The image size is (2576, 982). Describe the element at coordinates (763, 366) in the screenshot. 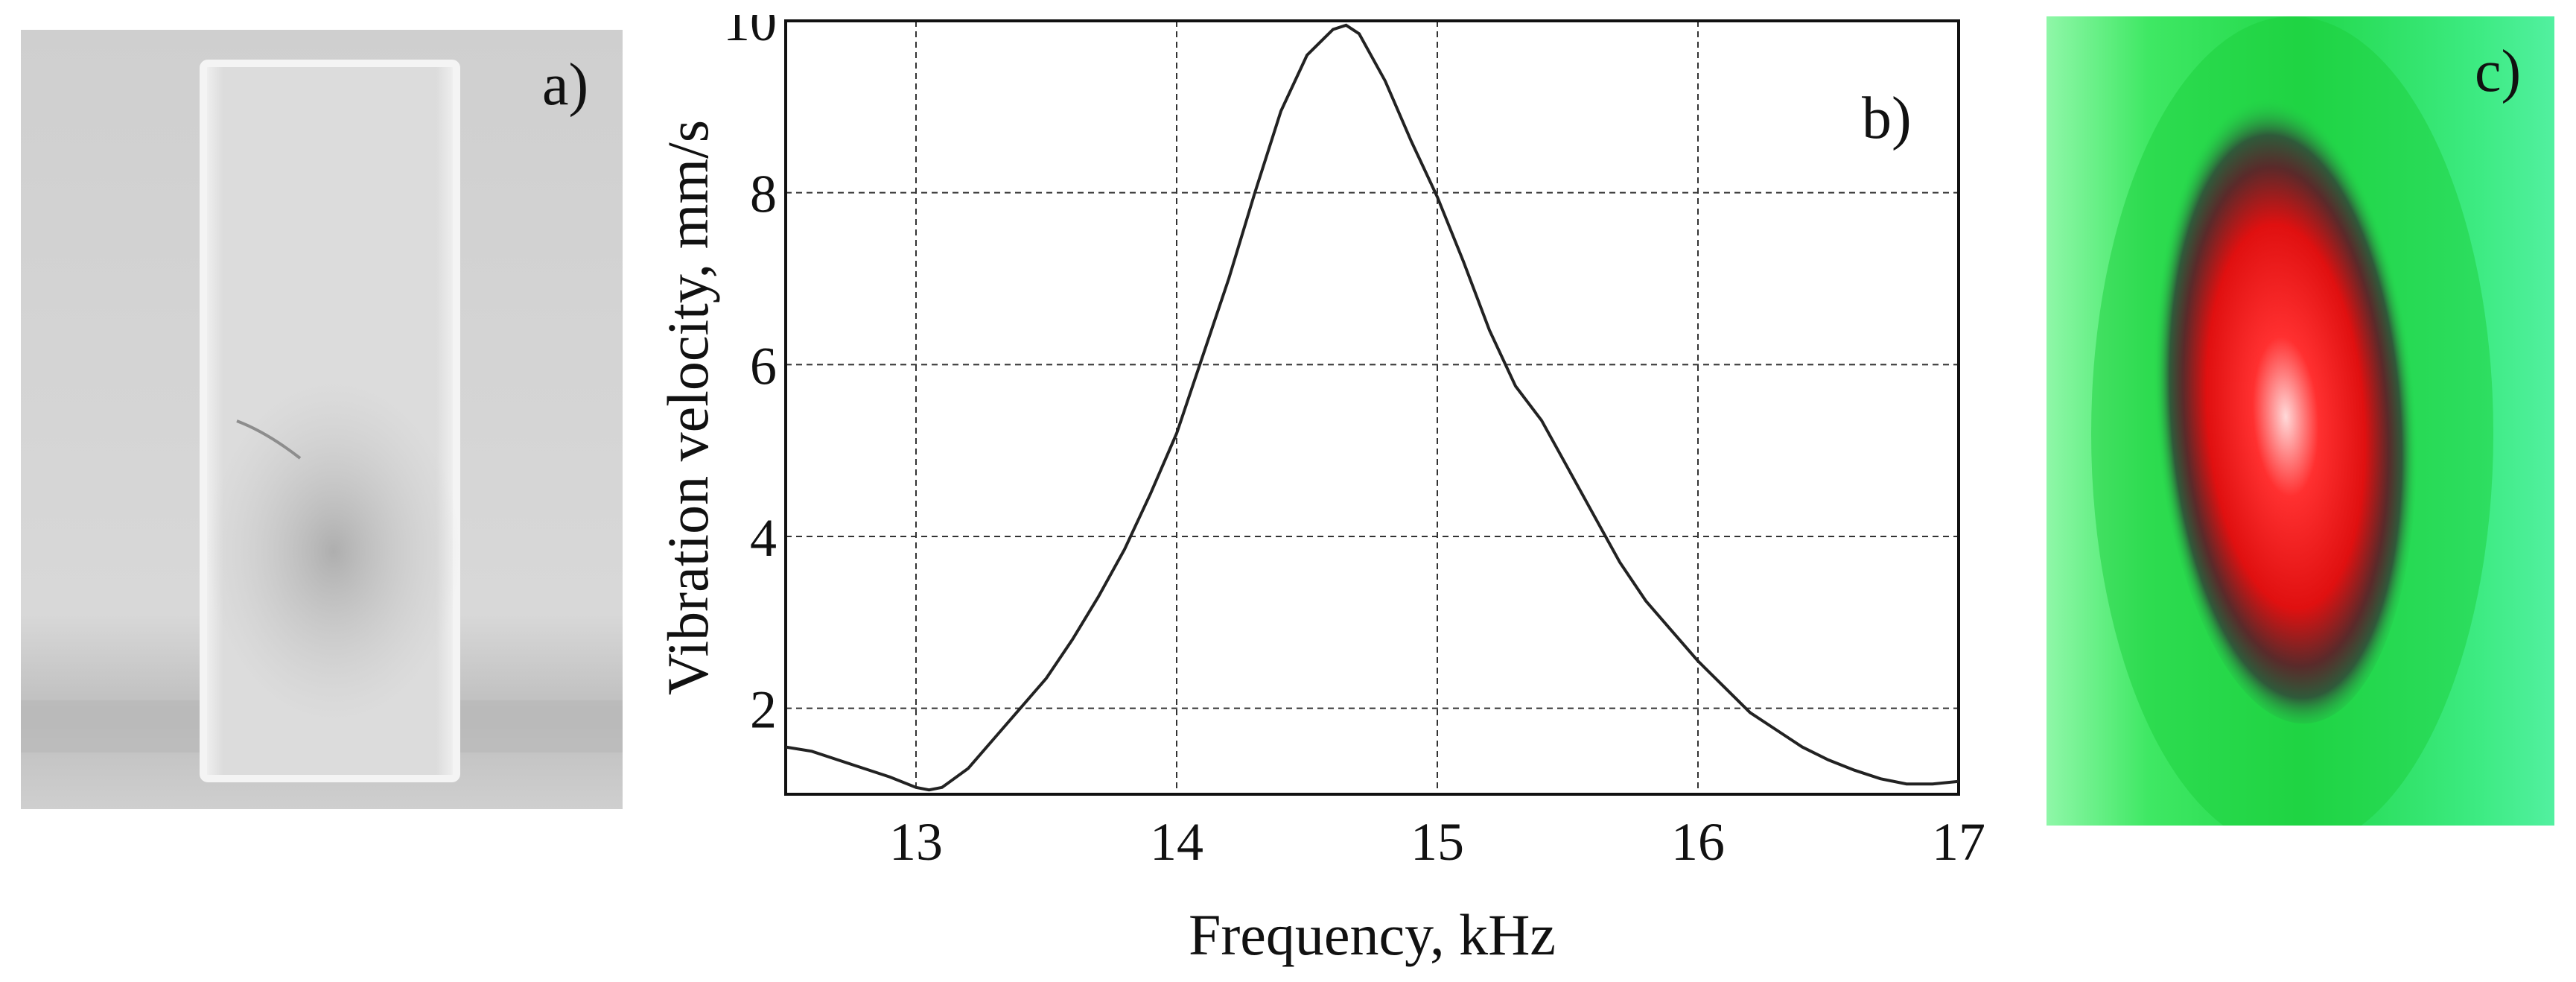

I see `y-tick-label: 6` at that location.